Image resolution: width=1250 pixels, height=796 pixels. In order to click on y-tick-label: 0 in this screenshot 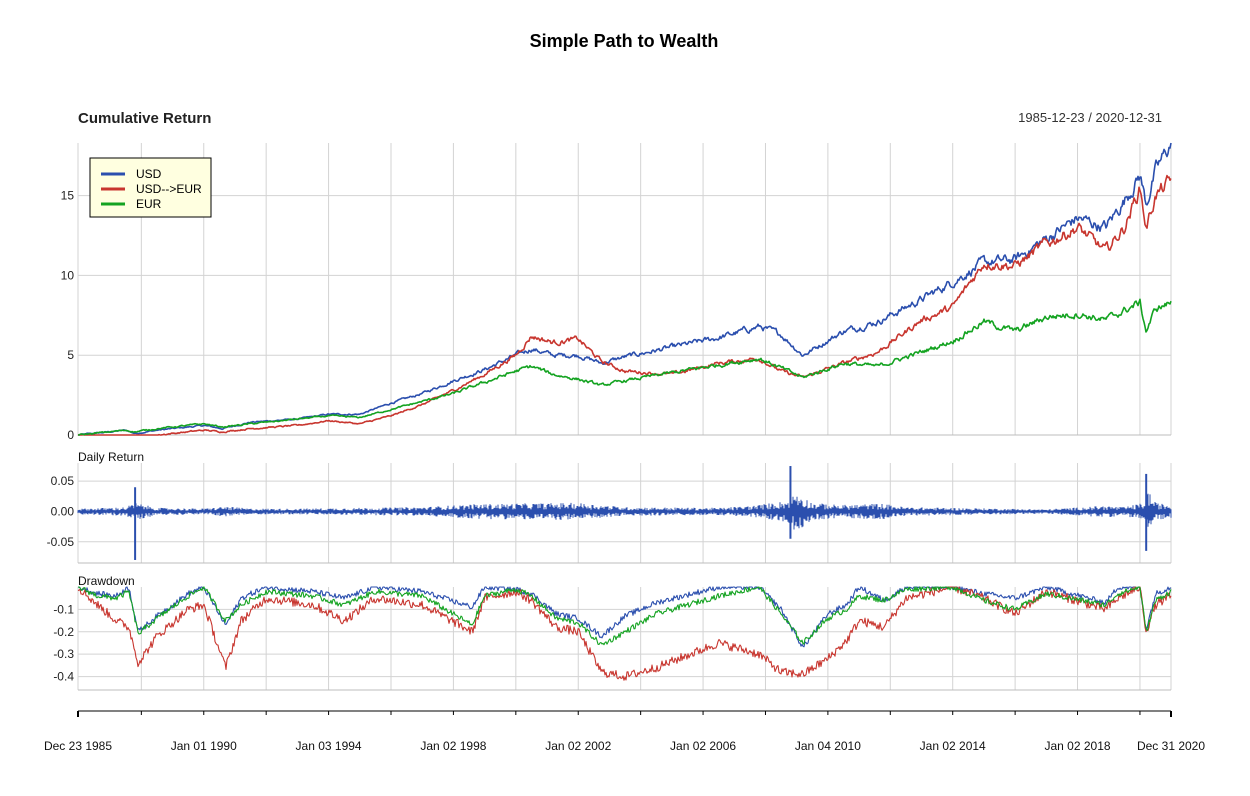, I will do `click(70, 435)`.